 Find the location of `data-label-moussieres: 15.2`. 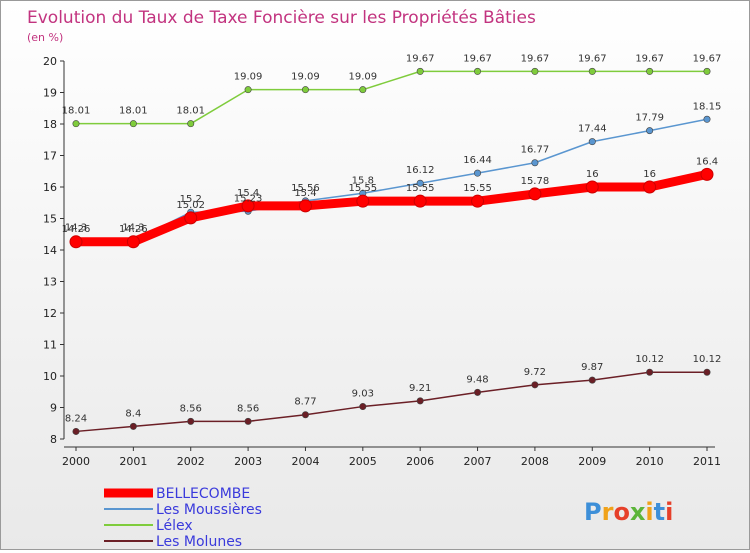

data-label-moussieres: 15.2 is located at coordinates (191, 199).